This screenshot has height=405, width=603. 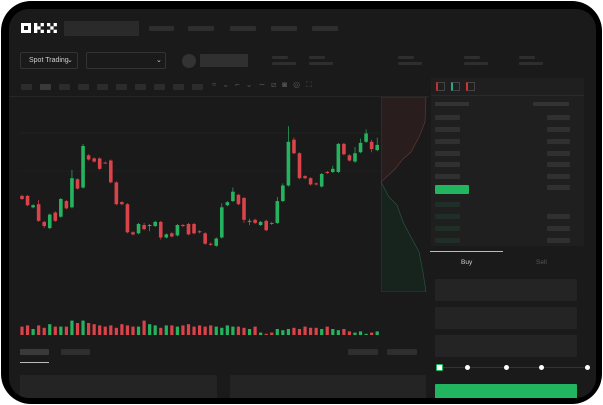 What do you see at coordinates (312, 84) in the screenshot?
I see `fullscreen-icon: ⛶` at bounding box center [312, 84].